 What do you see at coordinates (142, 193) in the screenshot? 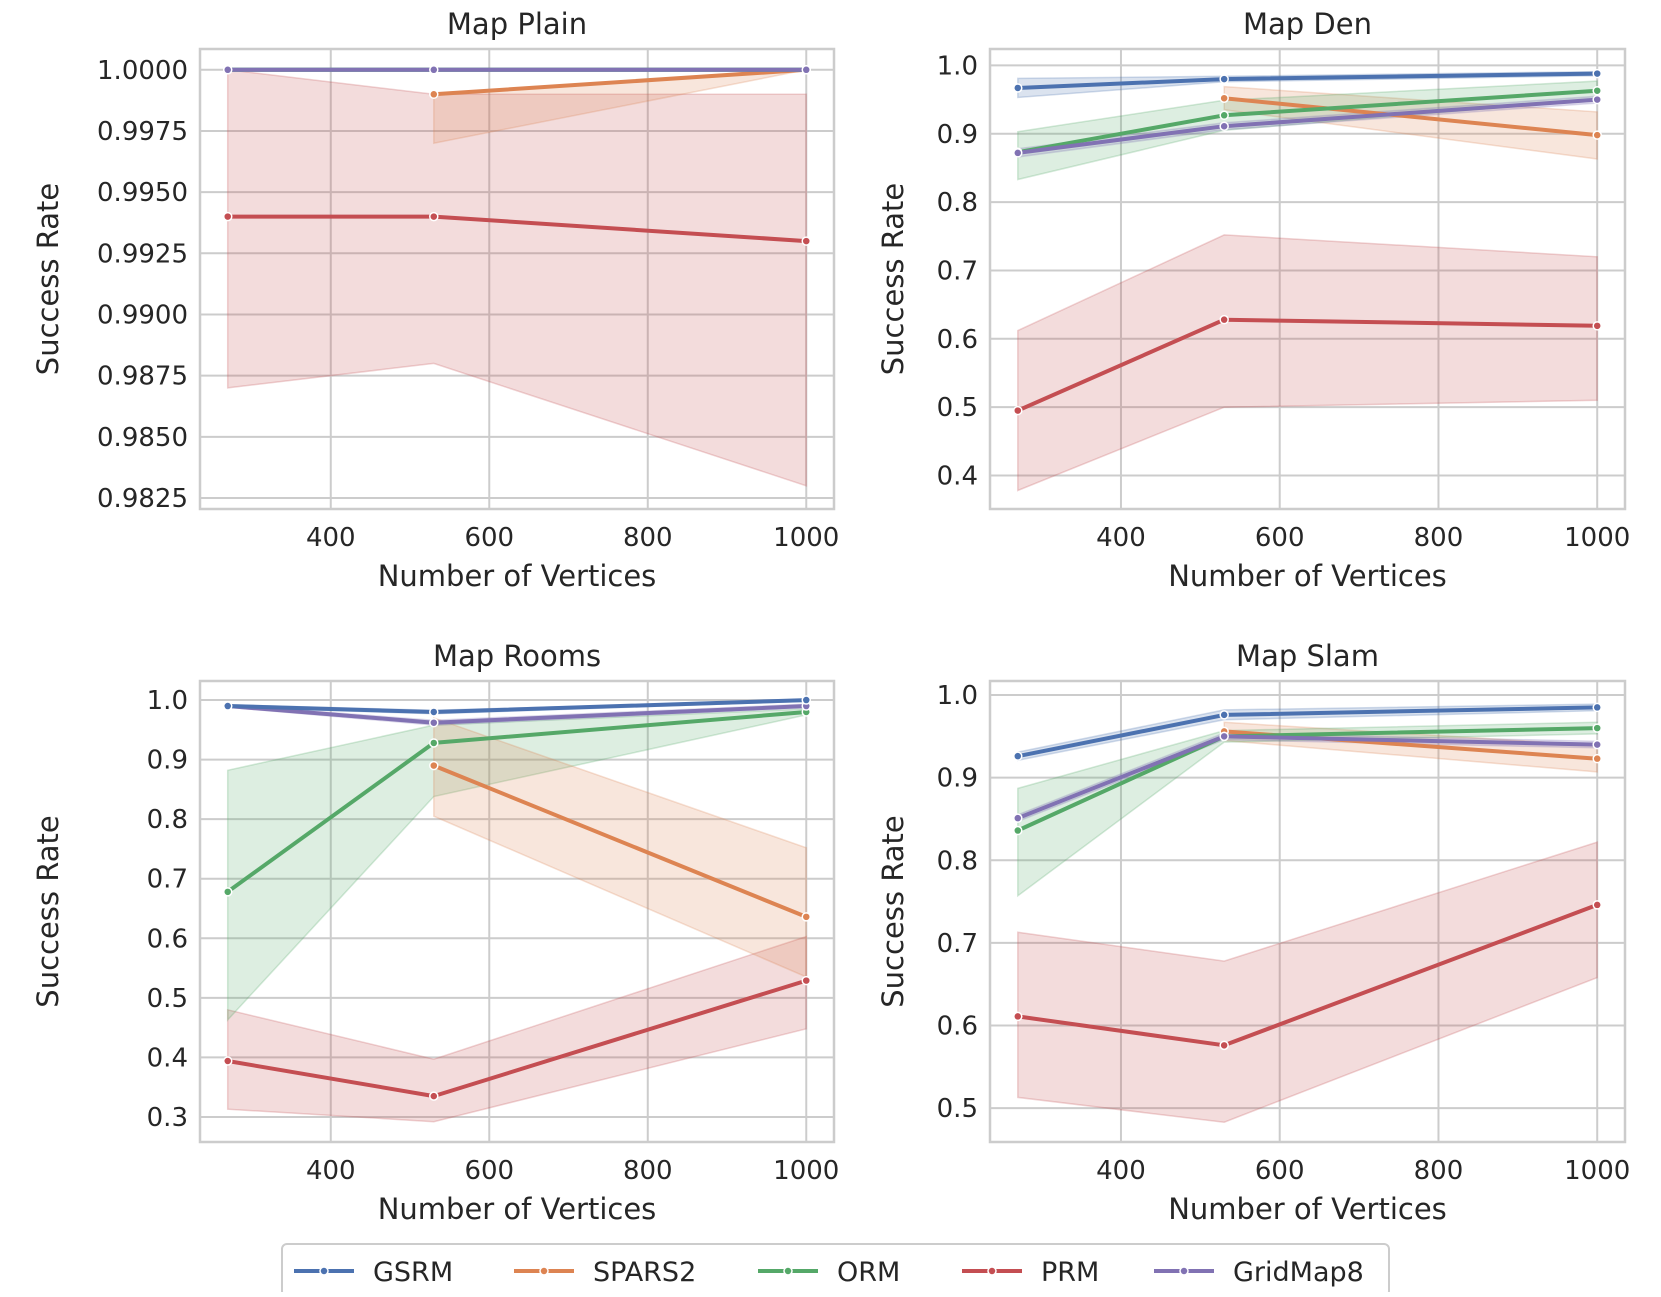
I see `y-tick-label: 0.9950` at bounding box center [142, 193].